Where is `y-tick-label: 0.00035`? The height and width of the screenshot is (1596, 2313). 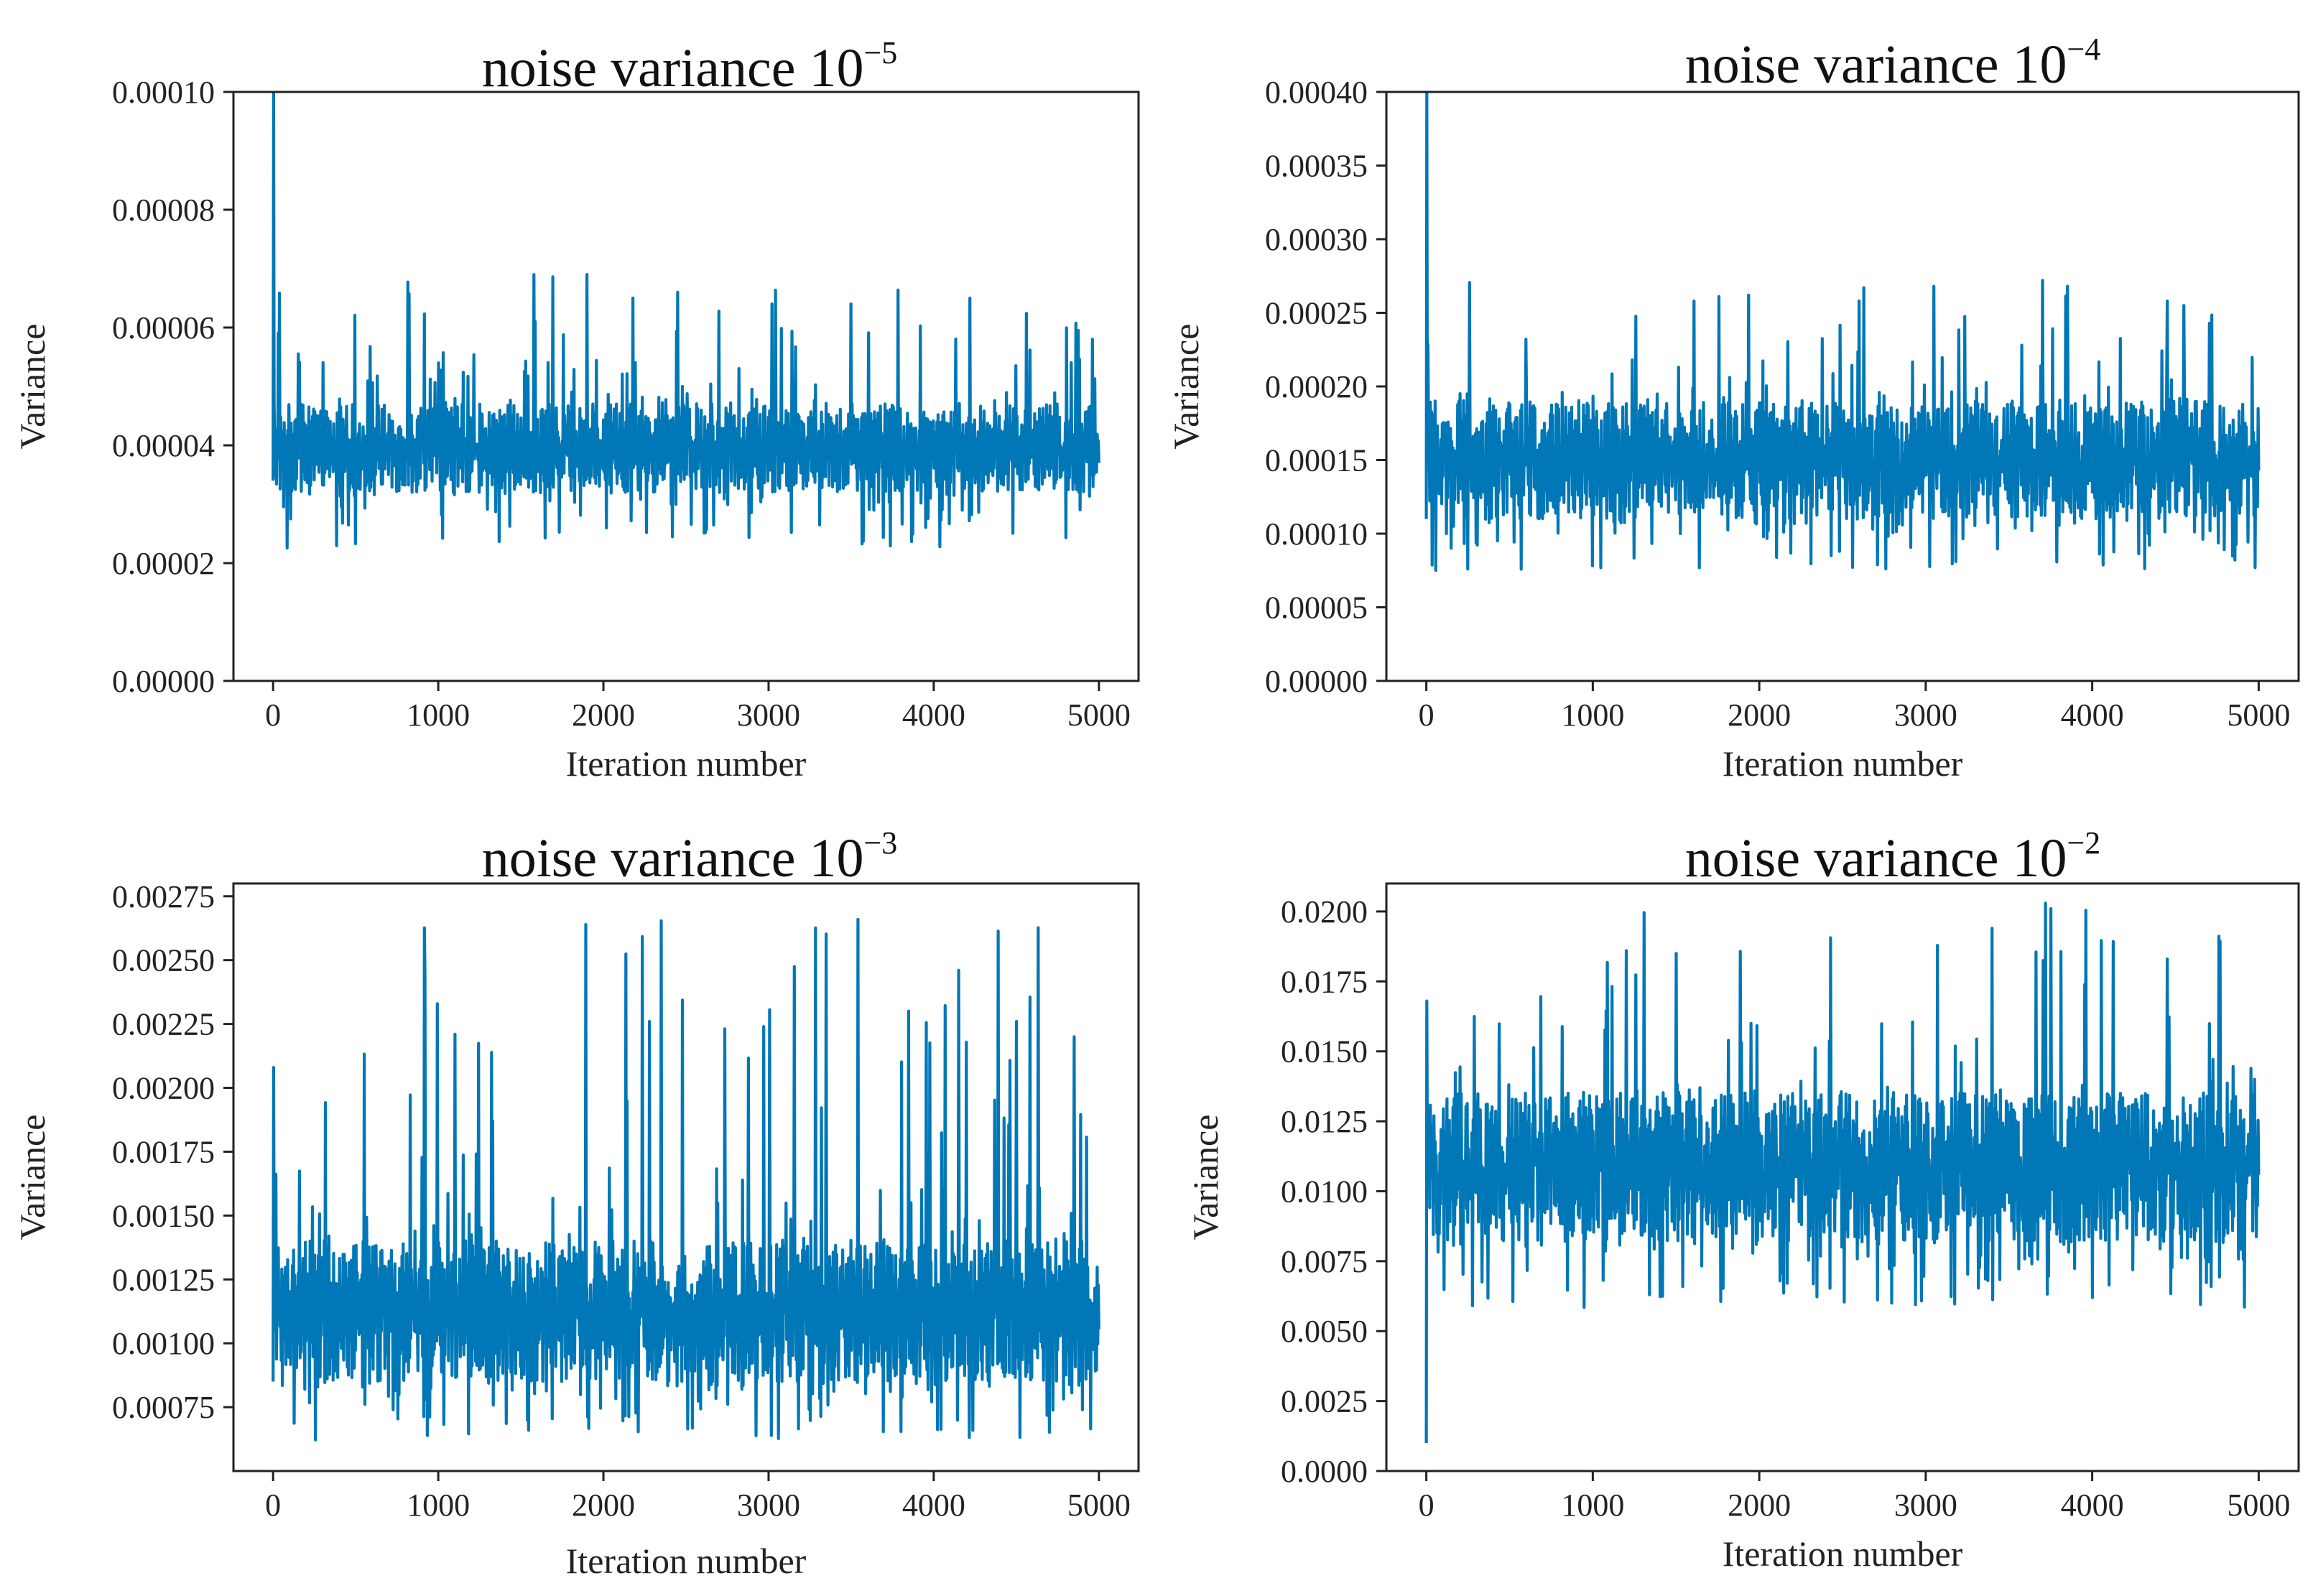 y-tick-label: 0.00035 is located at coordinates (1316, 166).